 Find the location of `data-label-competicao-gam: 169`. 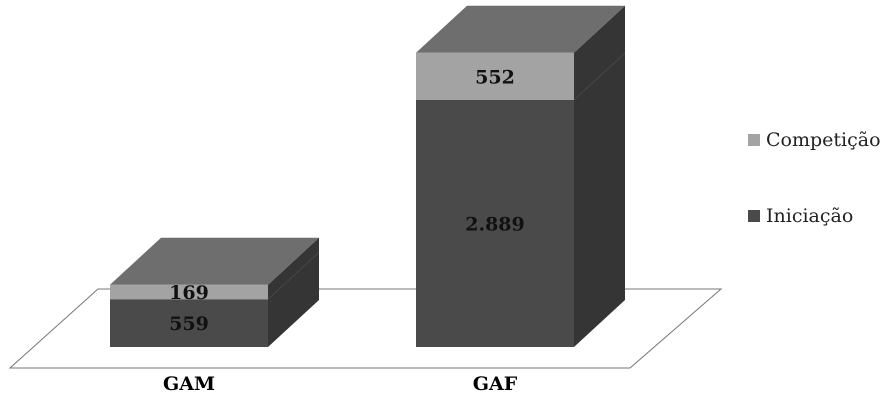

data-label-competicao-gam: 169 is located at coordinates (189, 293).